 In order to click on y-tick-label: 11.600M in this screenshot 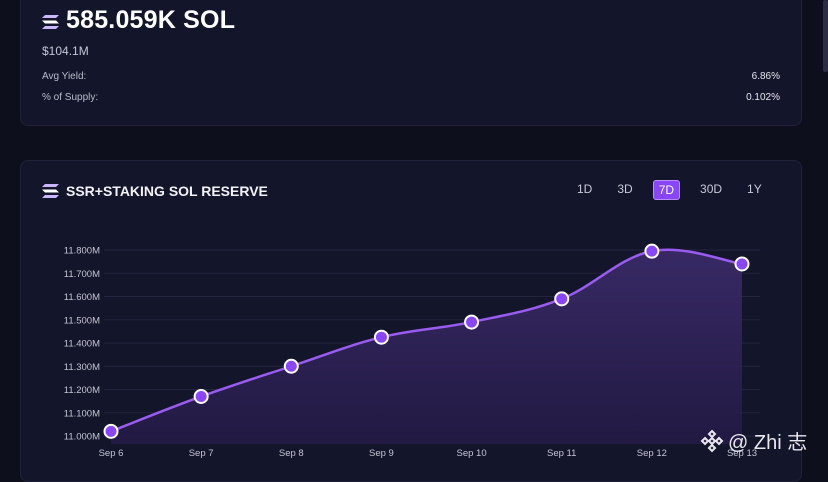, I will do `click(82, 297)`.